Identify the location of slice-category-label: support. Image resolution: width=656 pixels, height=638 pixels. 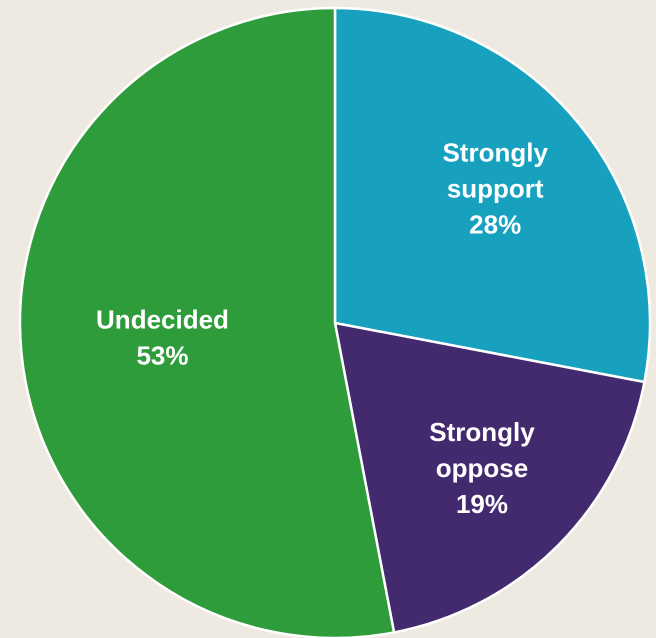
(495, 188).